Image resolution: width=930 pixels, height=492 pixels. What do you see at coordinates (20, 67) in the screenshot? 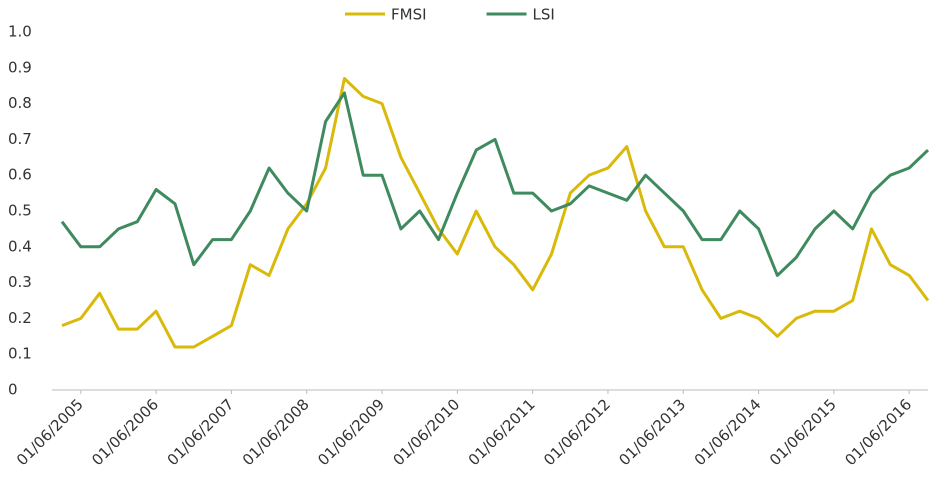
I see `y-tick-label: 0.9` at bounding box center [20, 67].